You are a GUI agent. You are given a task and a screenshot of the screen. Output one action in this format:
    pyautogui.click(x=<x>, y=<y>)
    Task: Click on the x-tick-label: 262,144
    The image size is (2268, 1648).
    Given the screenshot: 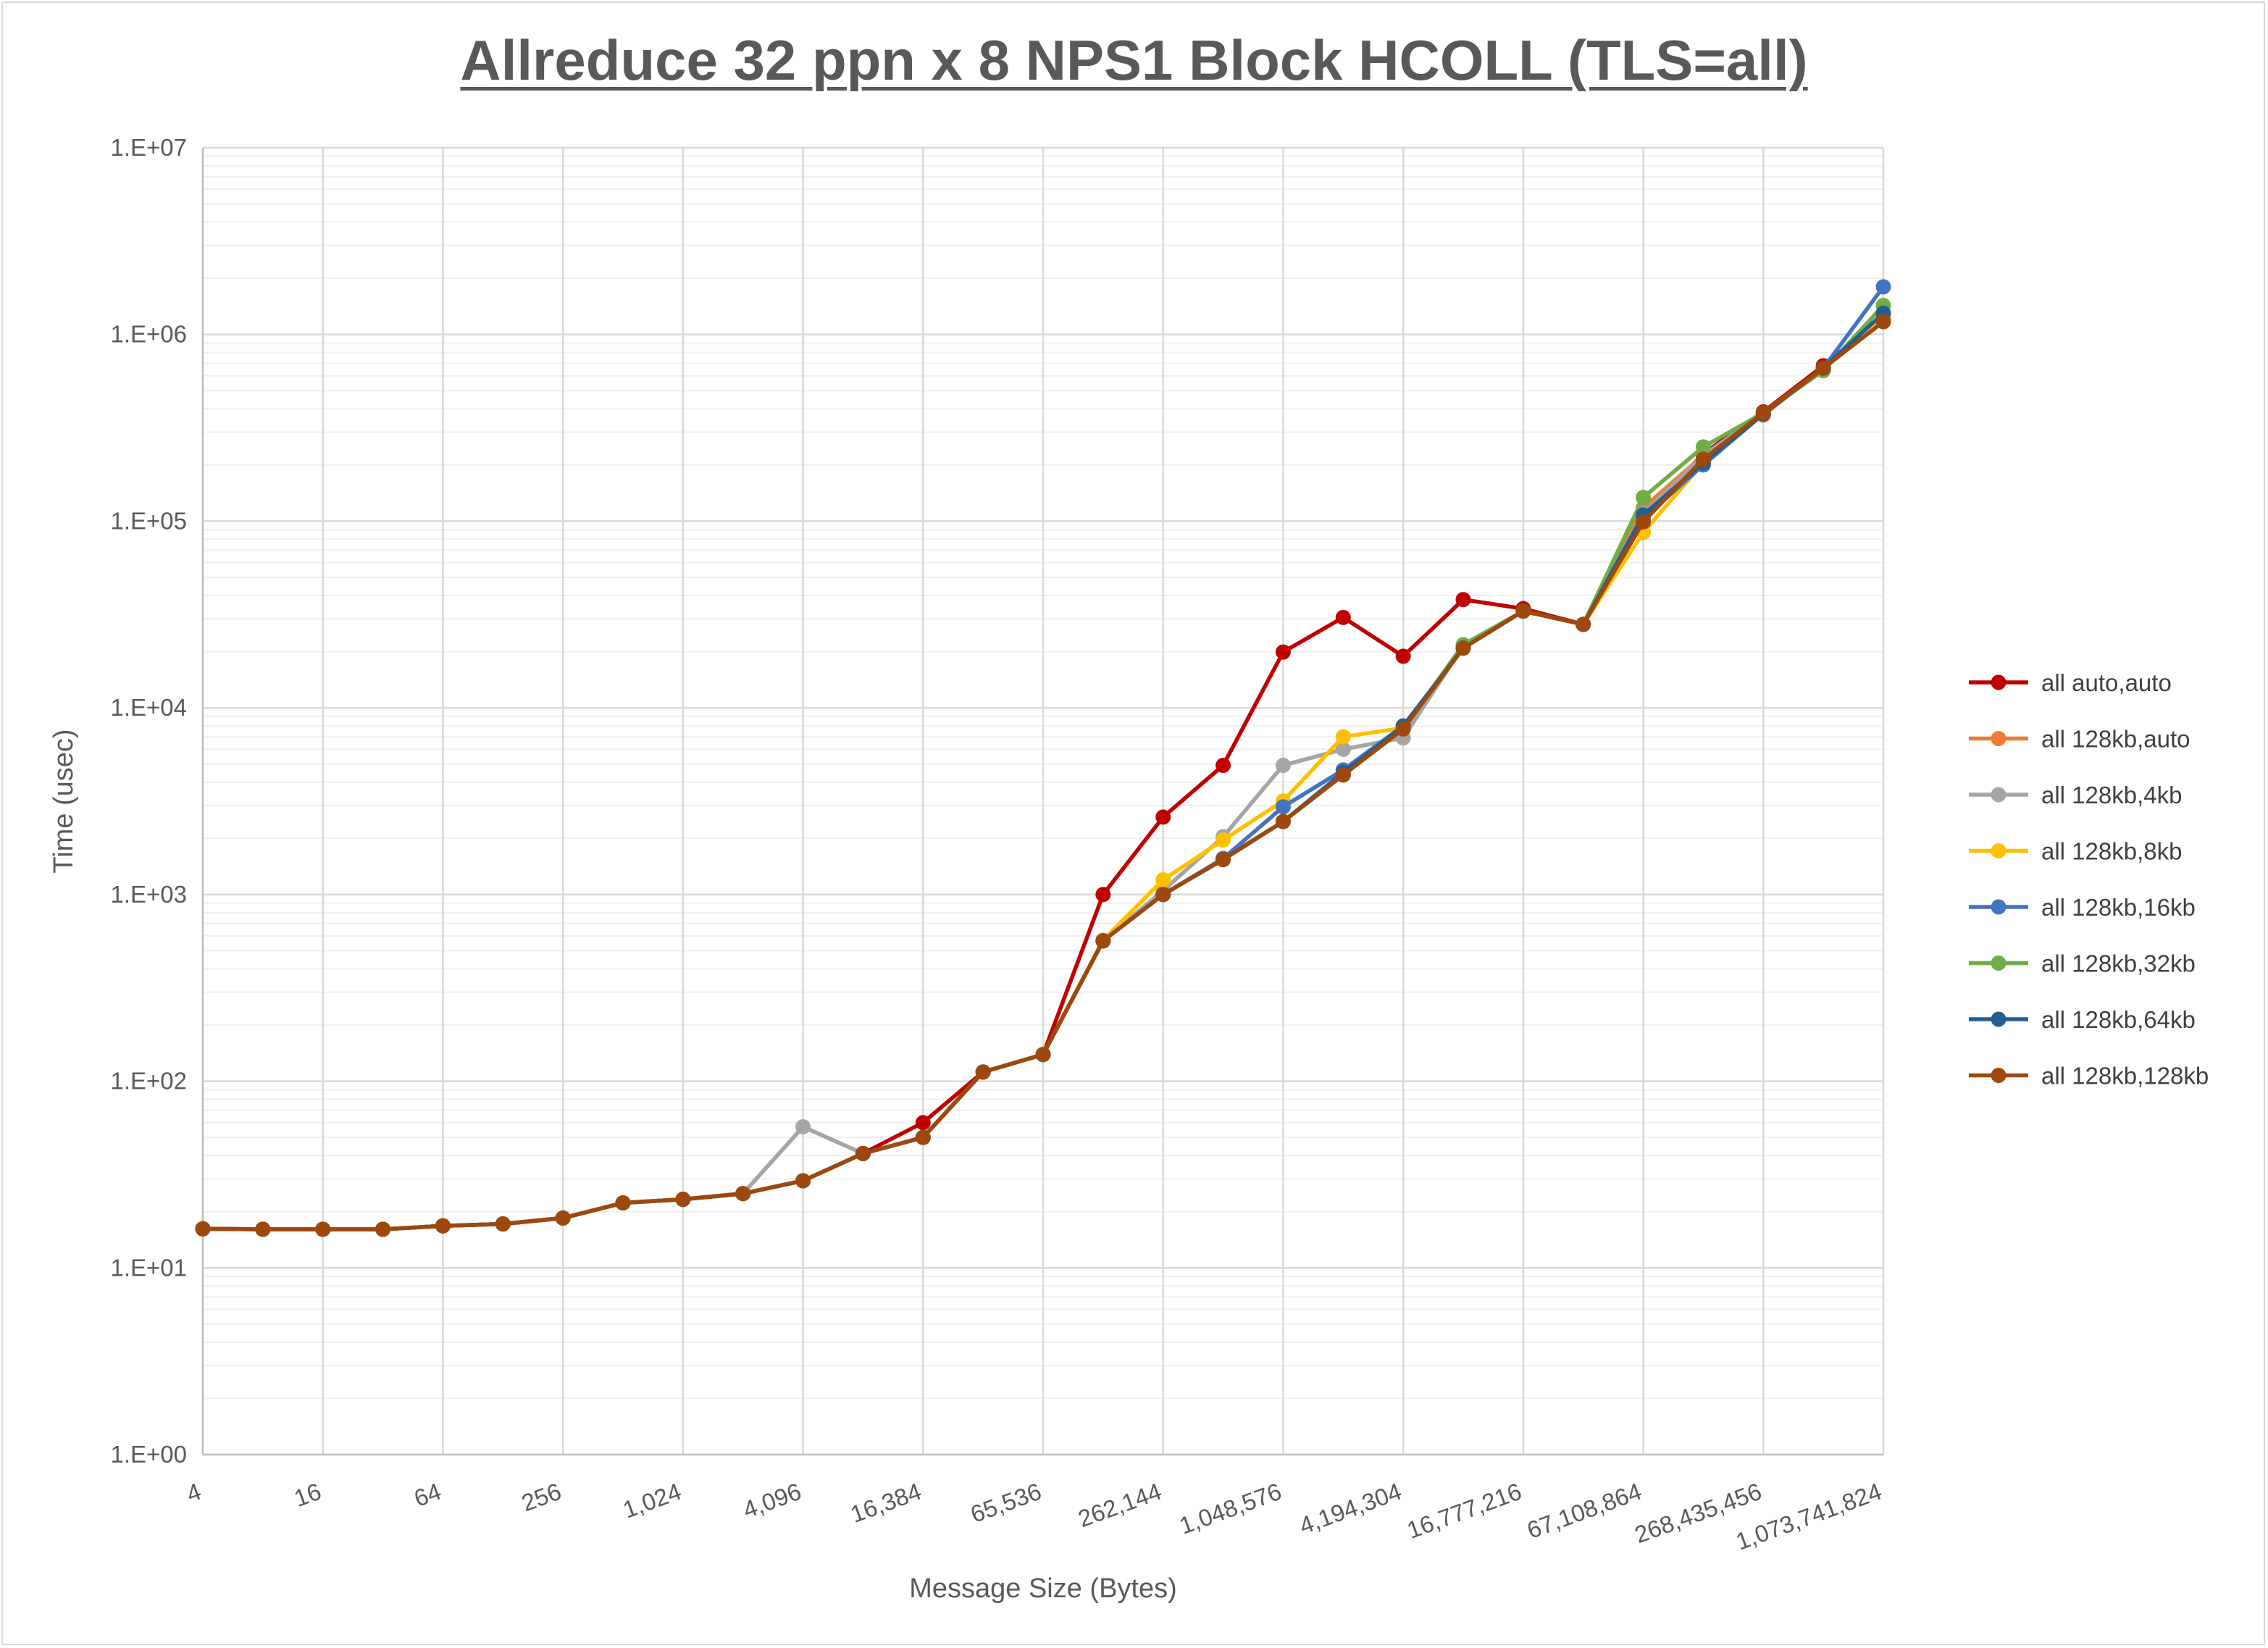 What is the action you would take?
    pyautogui.click(x=1120, y=1505)
    